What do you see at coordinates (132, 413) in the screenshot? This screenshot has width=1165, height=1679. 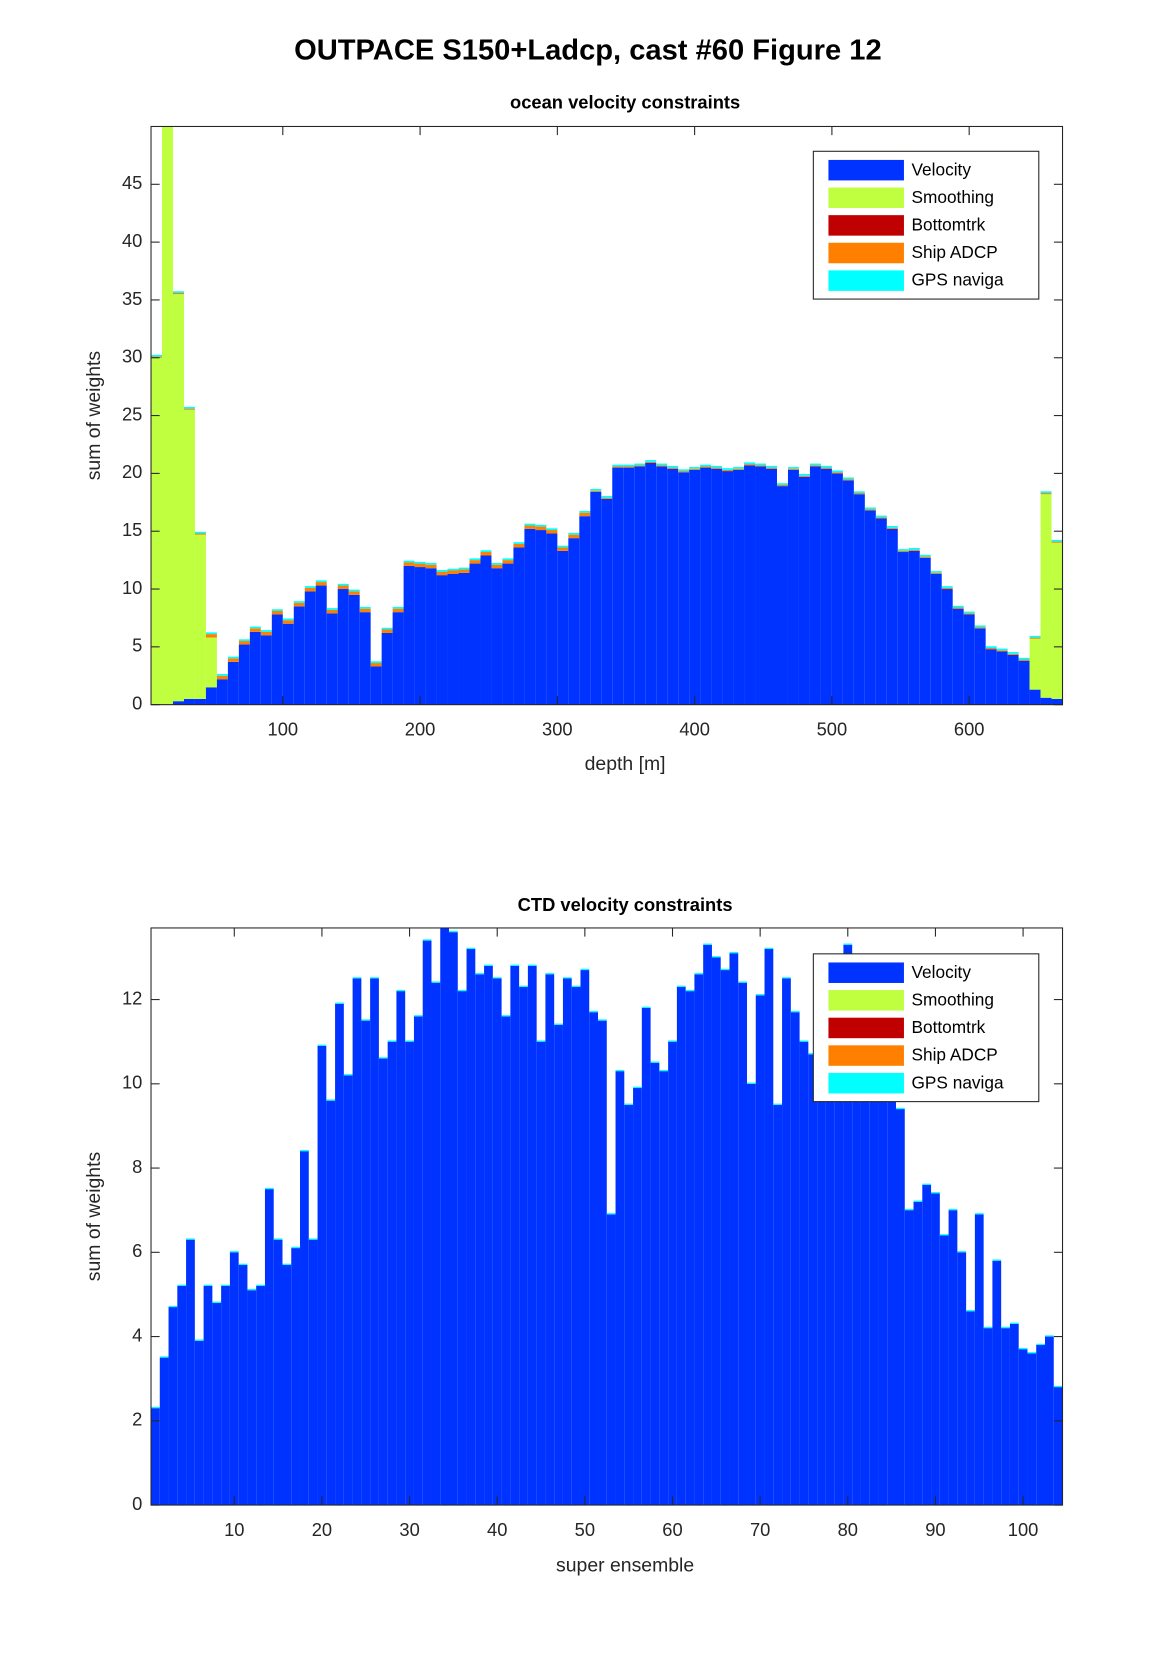 I see `y-tick-label: 25` at bounding box center [132, 413].